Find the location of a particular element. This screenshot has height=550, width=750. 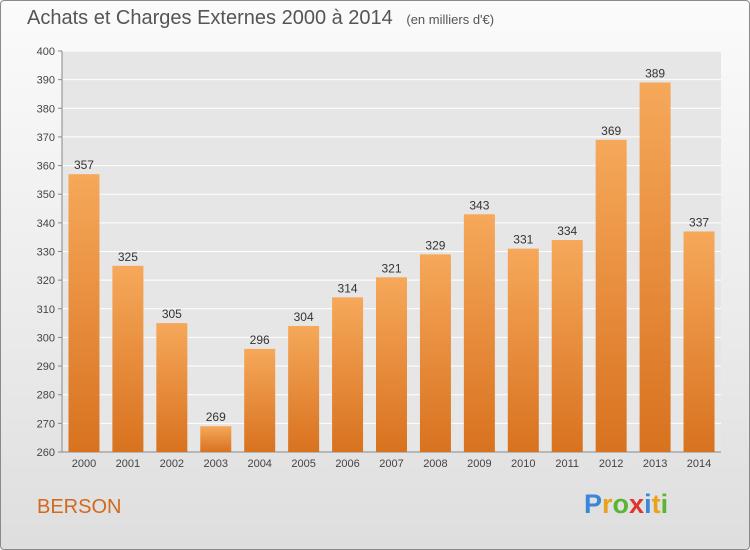

bar-value-label: 296 is located at coordinates (260, 340).